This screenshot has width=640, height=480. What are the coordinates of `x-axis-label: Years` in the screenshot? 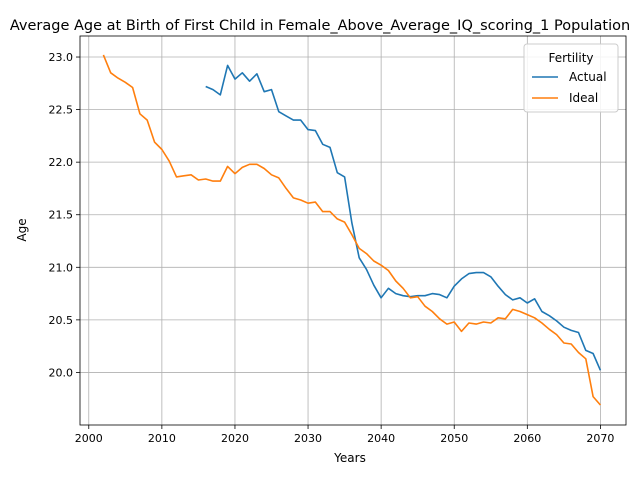 It's located at (349, 458).